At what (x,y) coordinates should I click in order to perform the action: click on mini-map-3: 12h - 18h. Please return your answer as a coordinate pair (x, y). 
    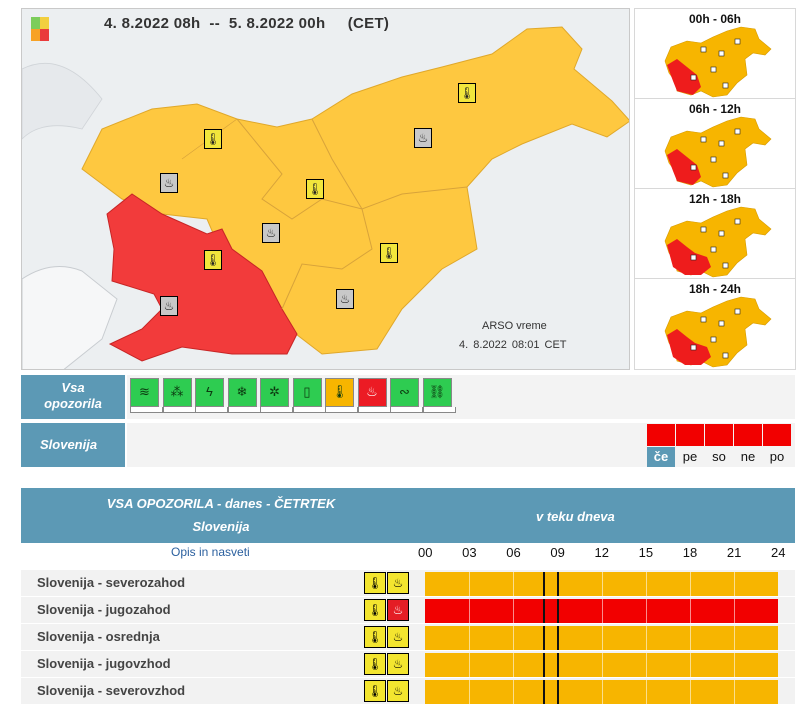
    Looking at the image, I should click on (715, 234).